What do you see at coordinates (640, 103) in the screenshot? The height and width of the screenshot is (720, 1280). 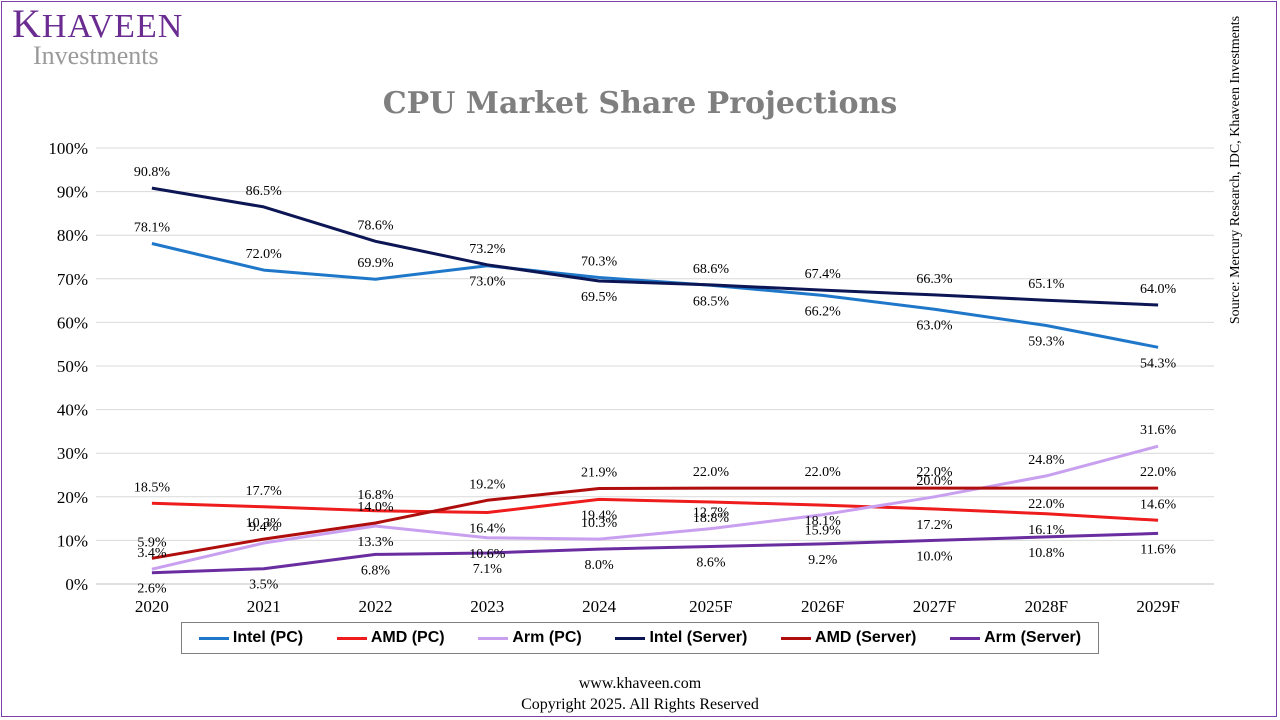 I see `chart-title: CPU Market Share Projections` at bounding box center [640, 103].